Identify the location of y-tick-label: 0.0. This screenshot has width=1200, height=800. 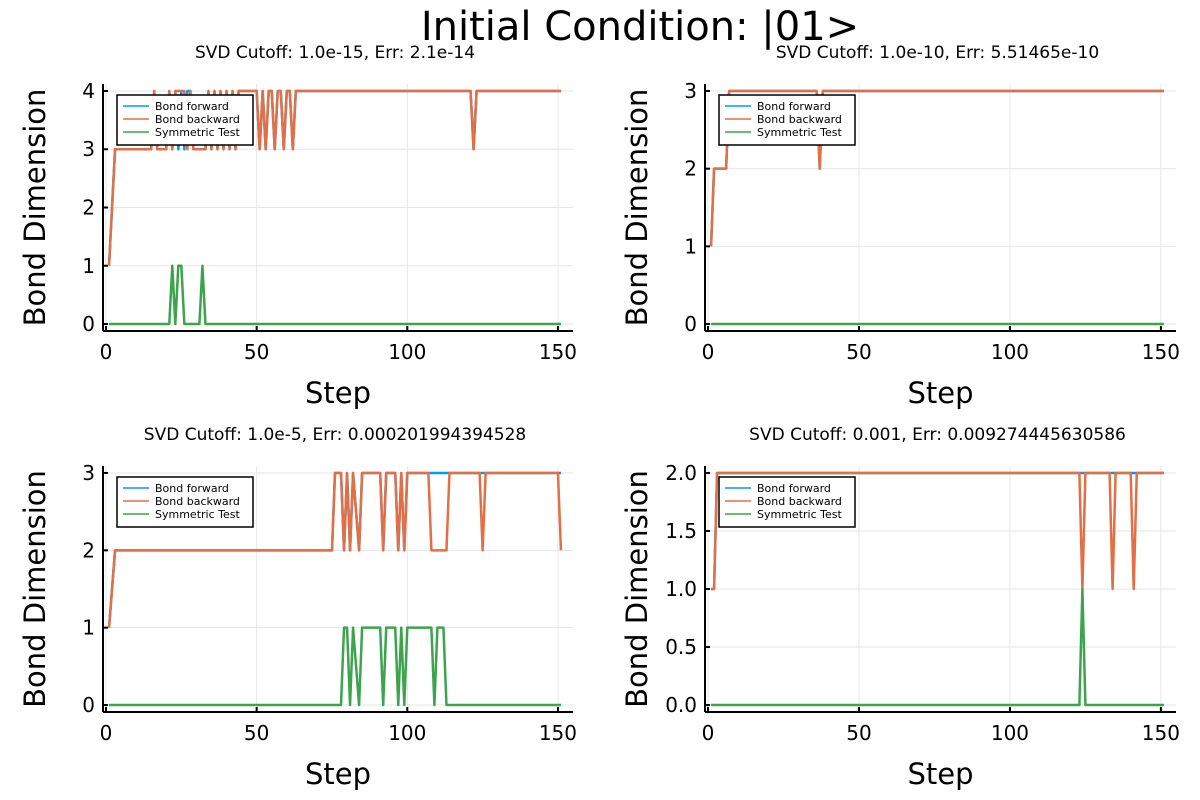
(681, 705).